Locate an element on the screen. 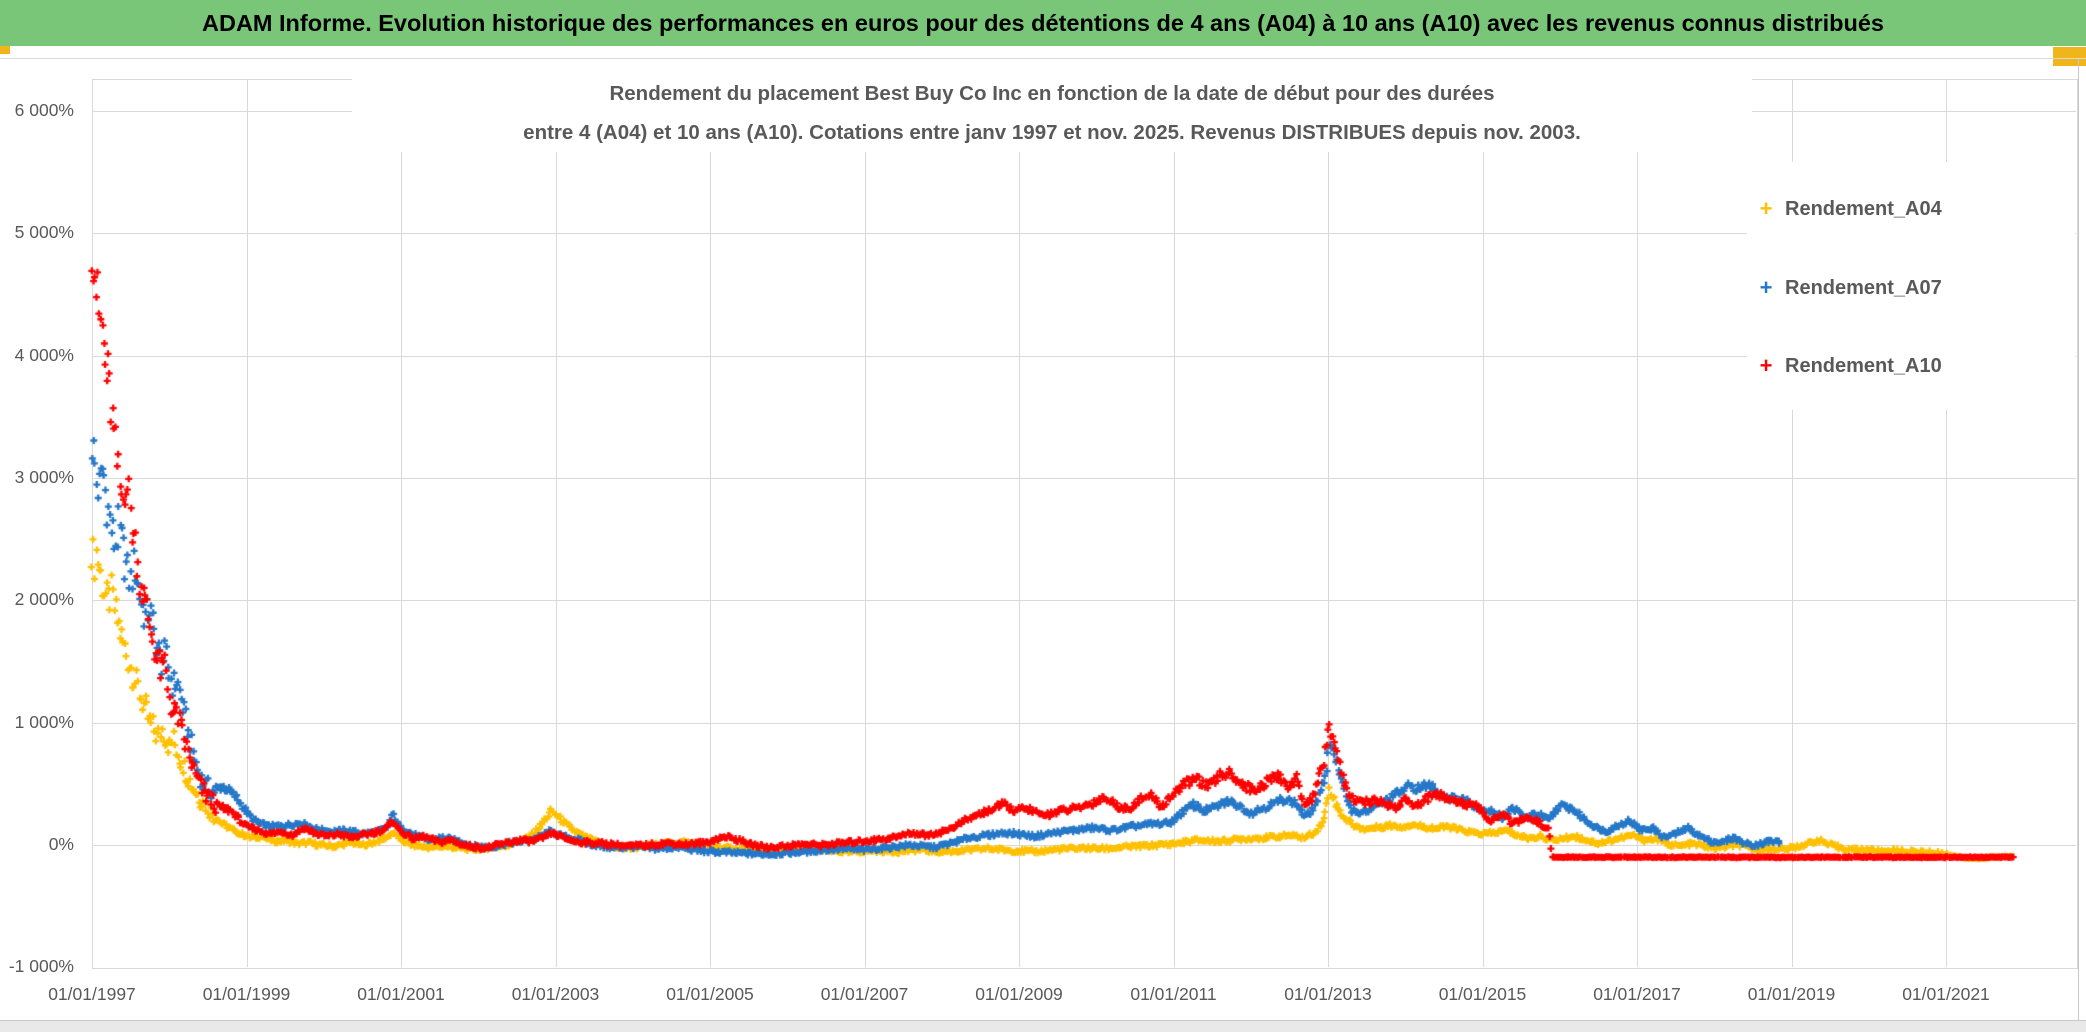  legend-item-rendement_a10: + Rendement_A10 is located at coordinates (1847, 366).